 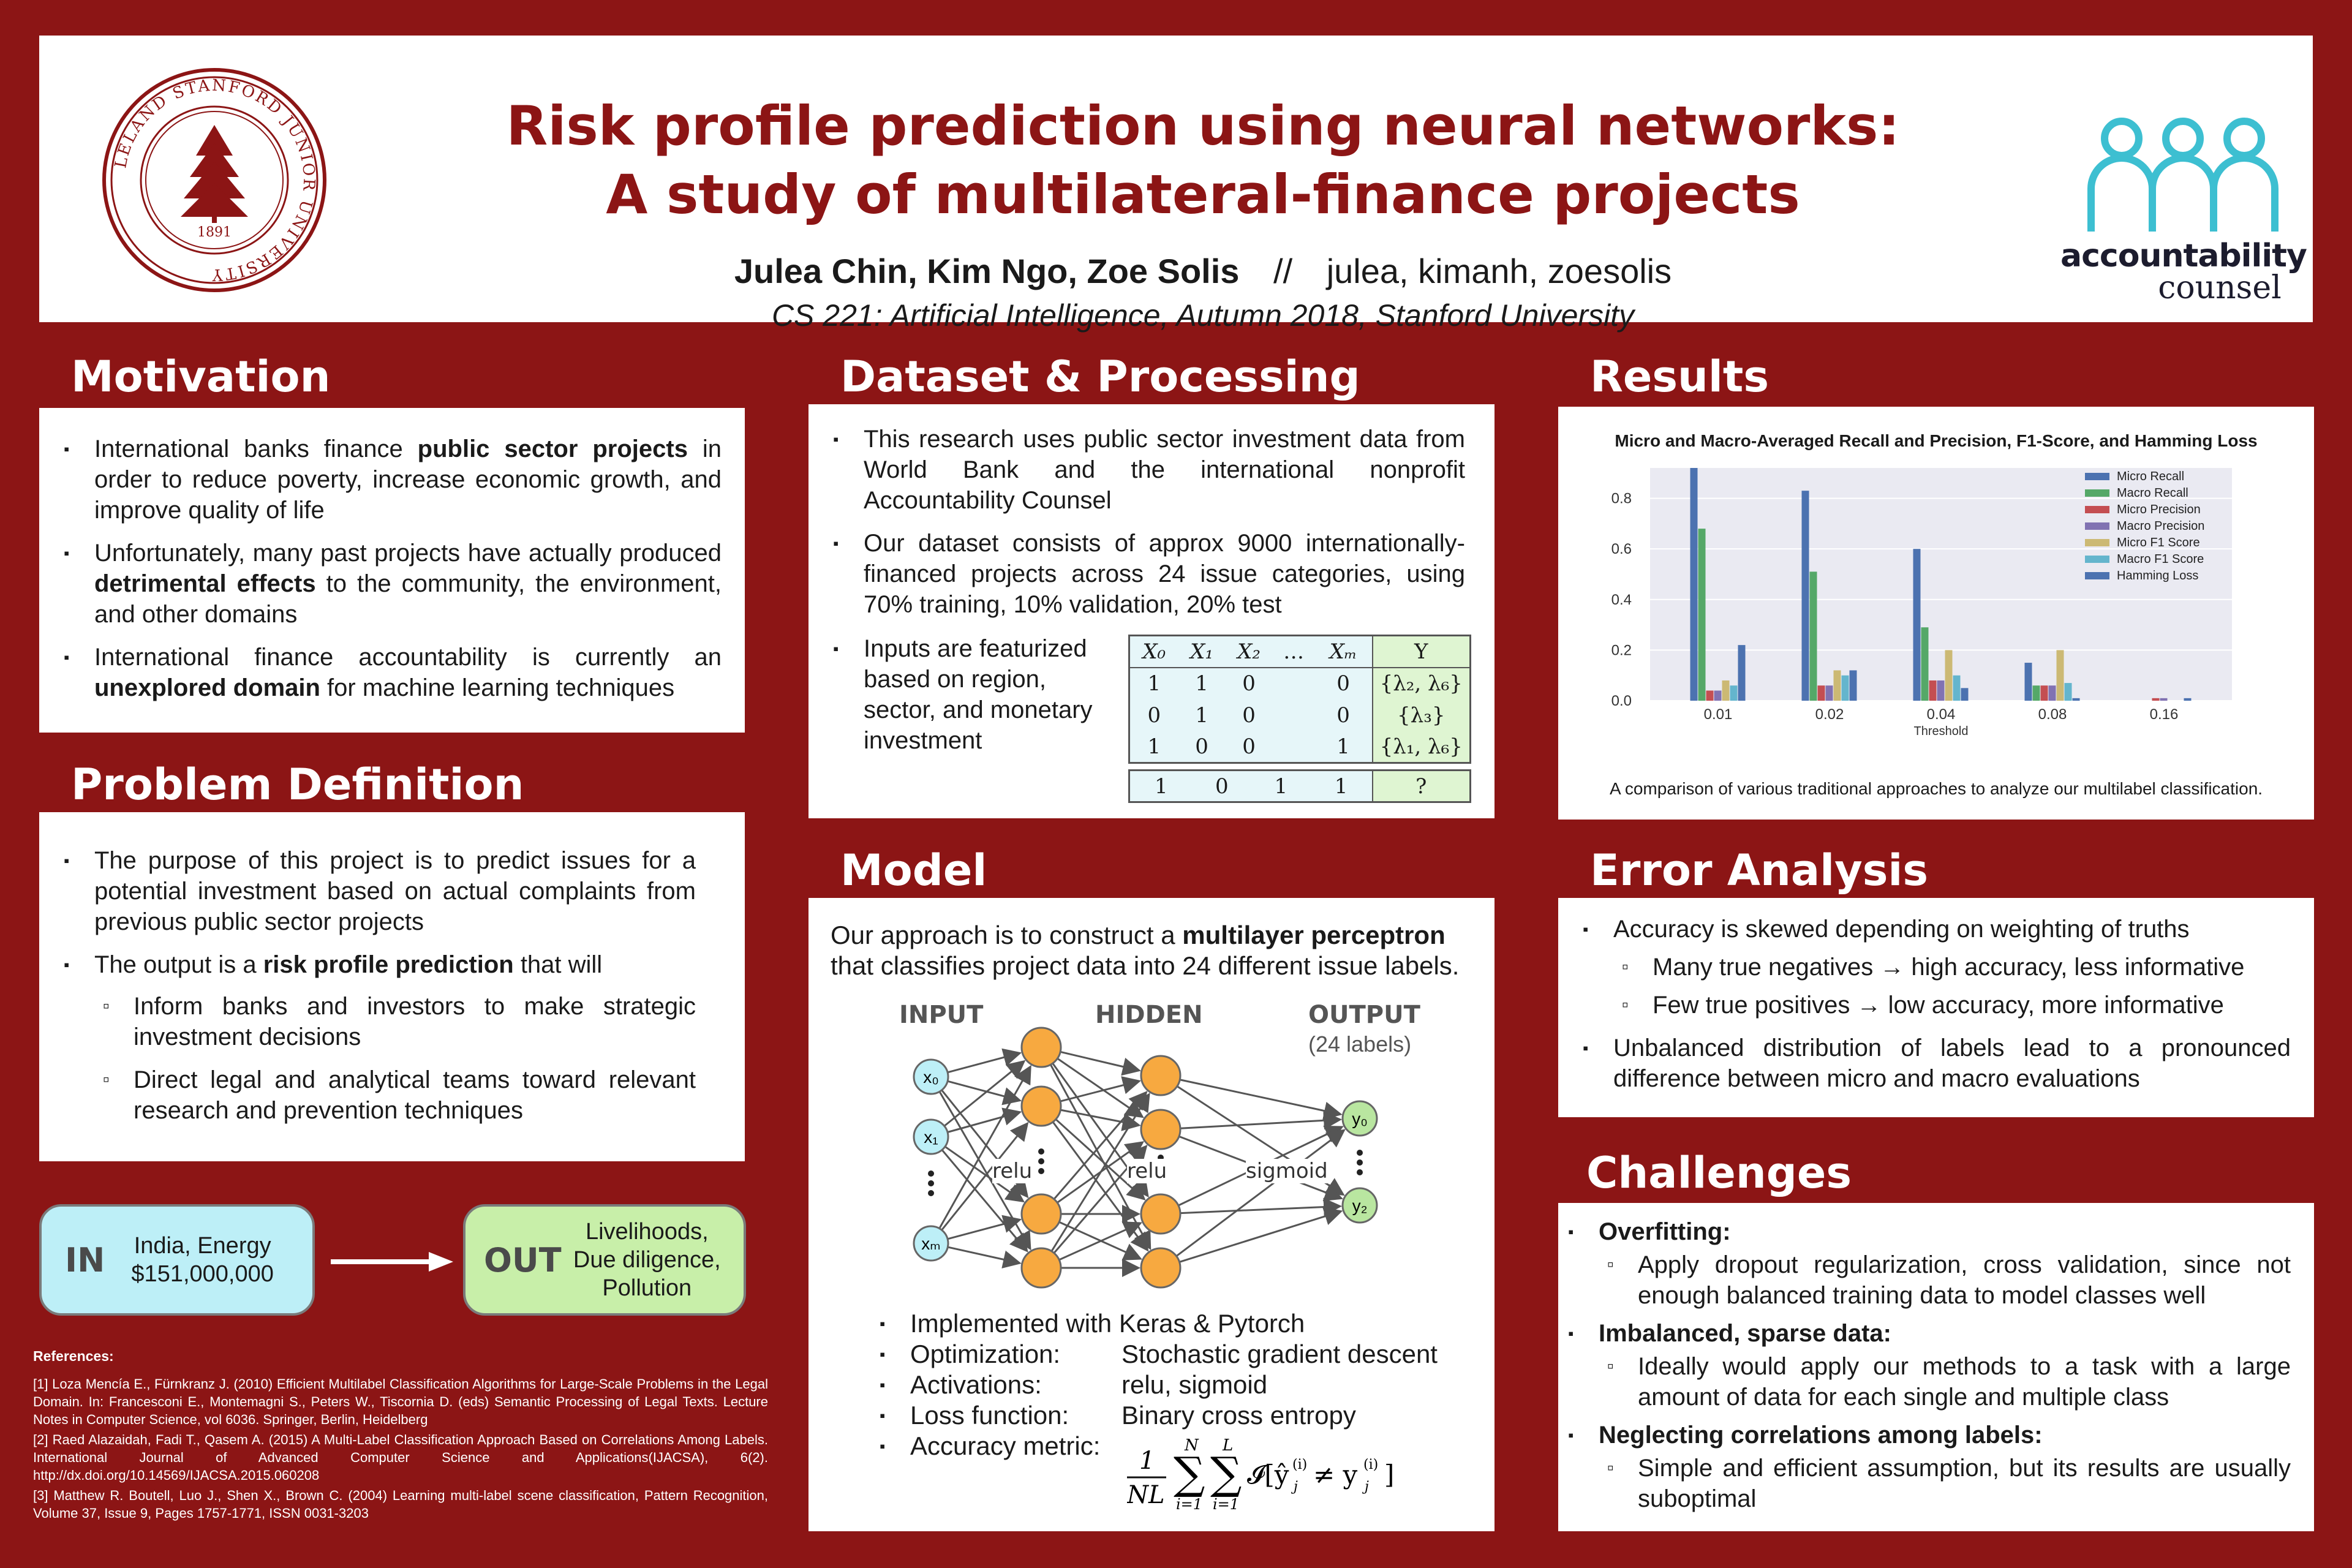 I want to click on table-header: X₀, so click(x=1153, y=652).